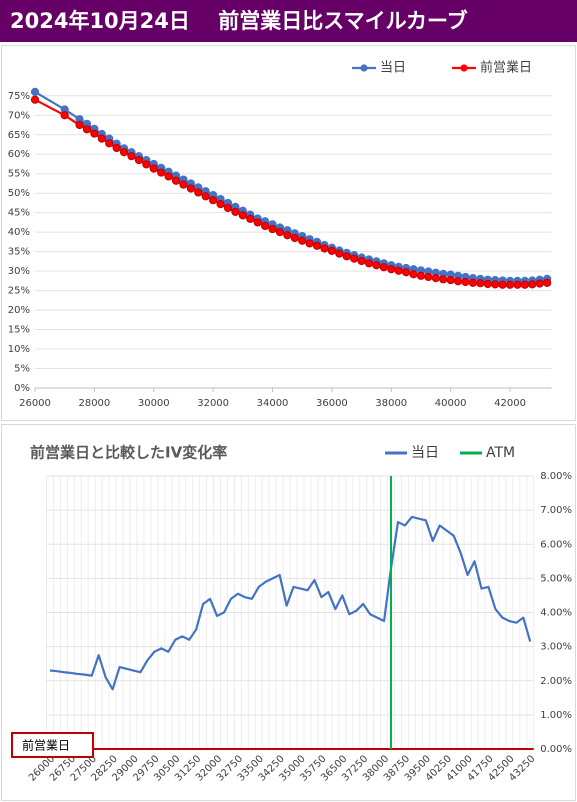 The image size is (577, 802). I want to click on y2-tick-label: 5.00%, so click(556, 578).